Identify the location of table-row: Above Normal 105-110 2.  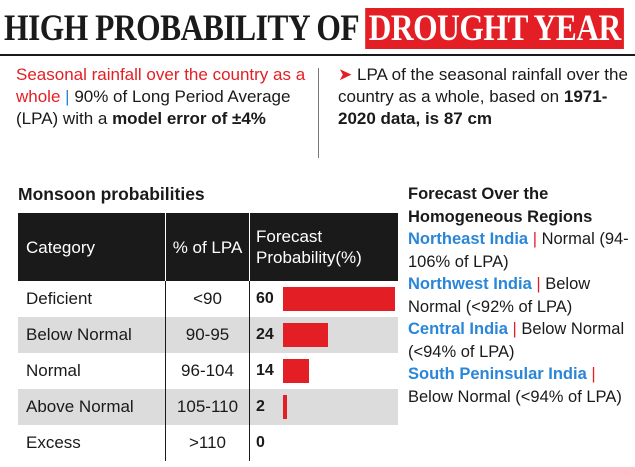
(208, 407).